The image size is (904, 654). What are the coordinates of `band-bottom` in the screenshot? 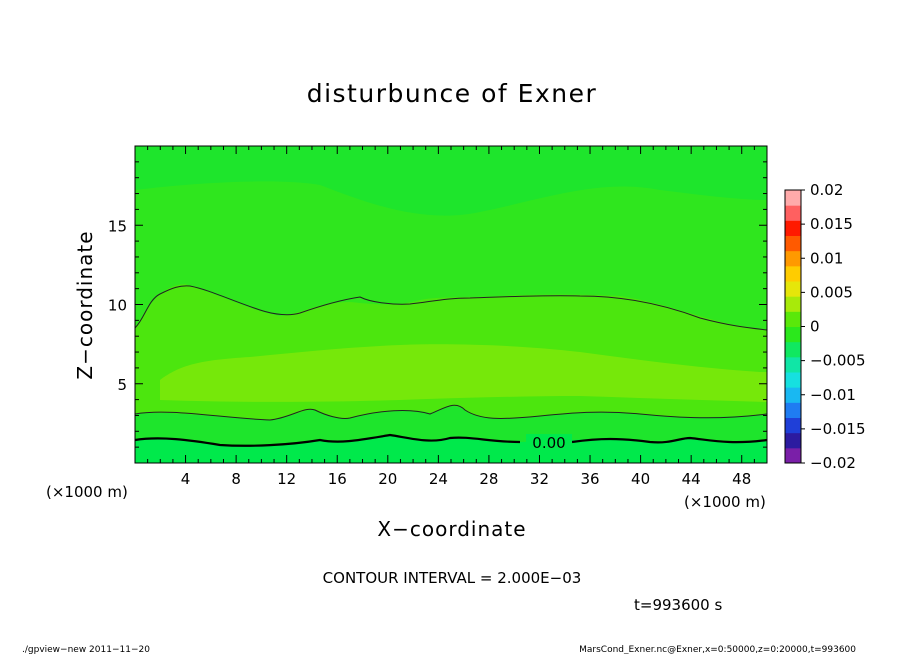 It's located at (451, 449).